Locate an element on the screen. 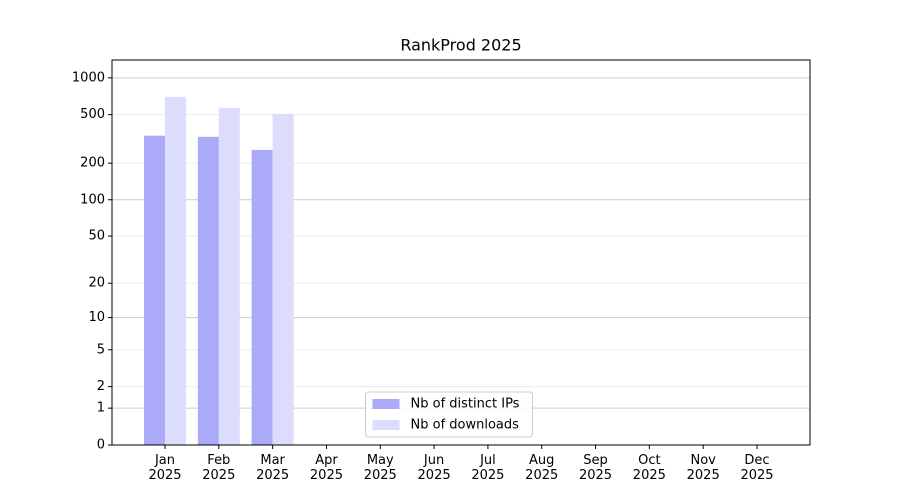  x-tick-label: Sep 2025 is located at coordinates (595, 468).